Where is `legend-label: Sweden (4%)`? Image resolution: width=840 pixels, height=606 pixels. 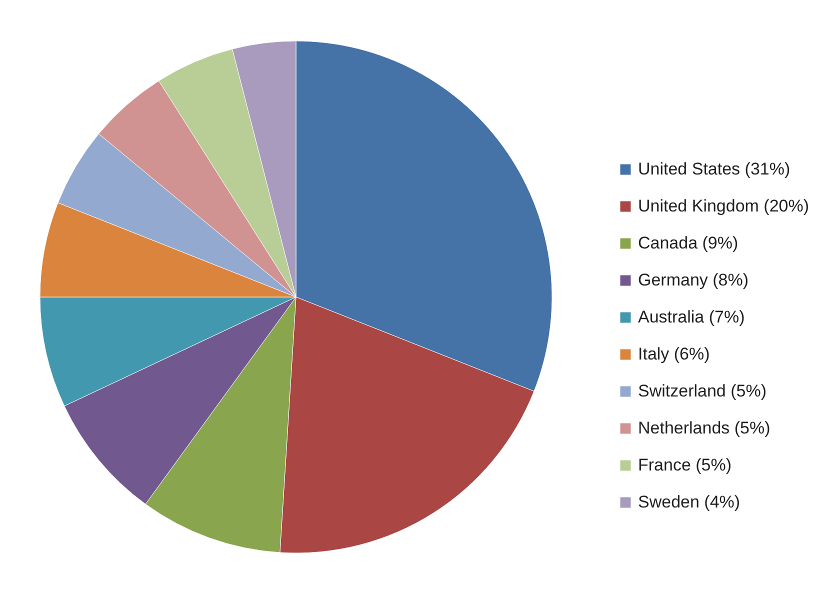
legend-label: Sweden (4%) is located at coordinates (689, 502).